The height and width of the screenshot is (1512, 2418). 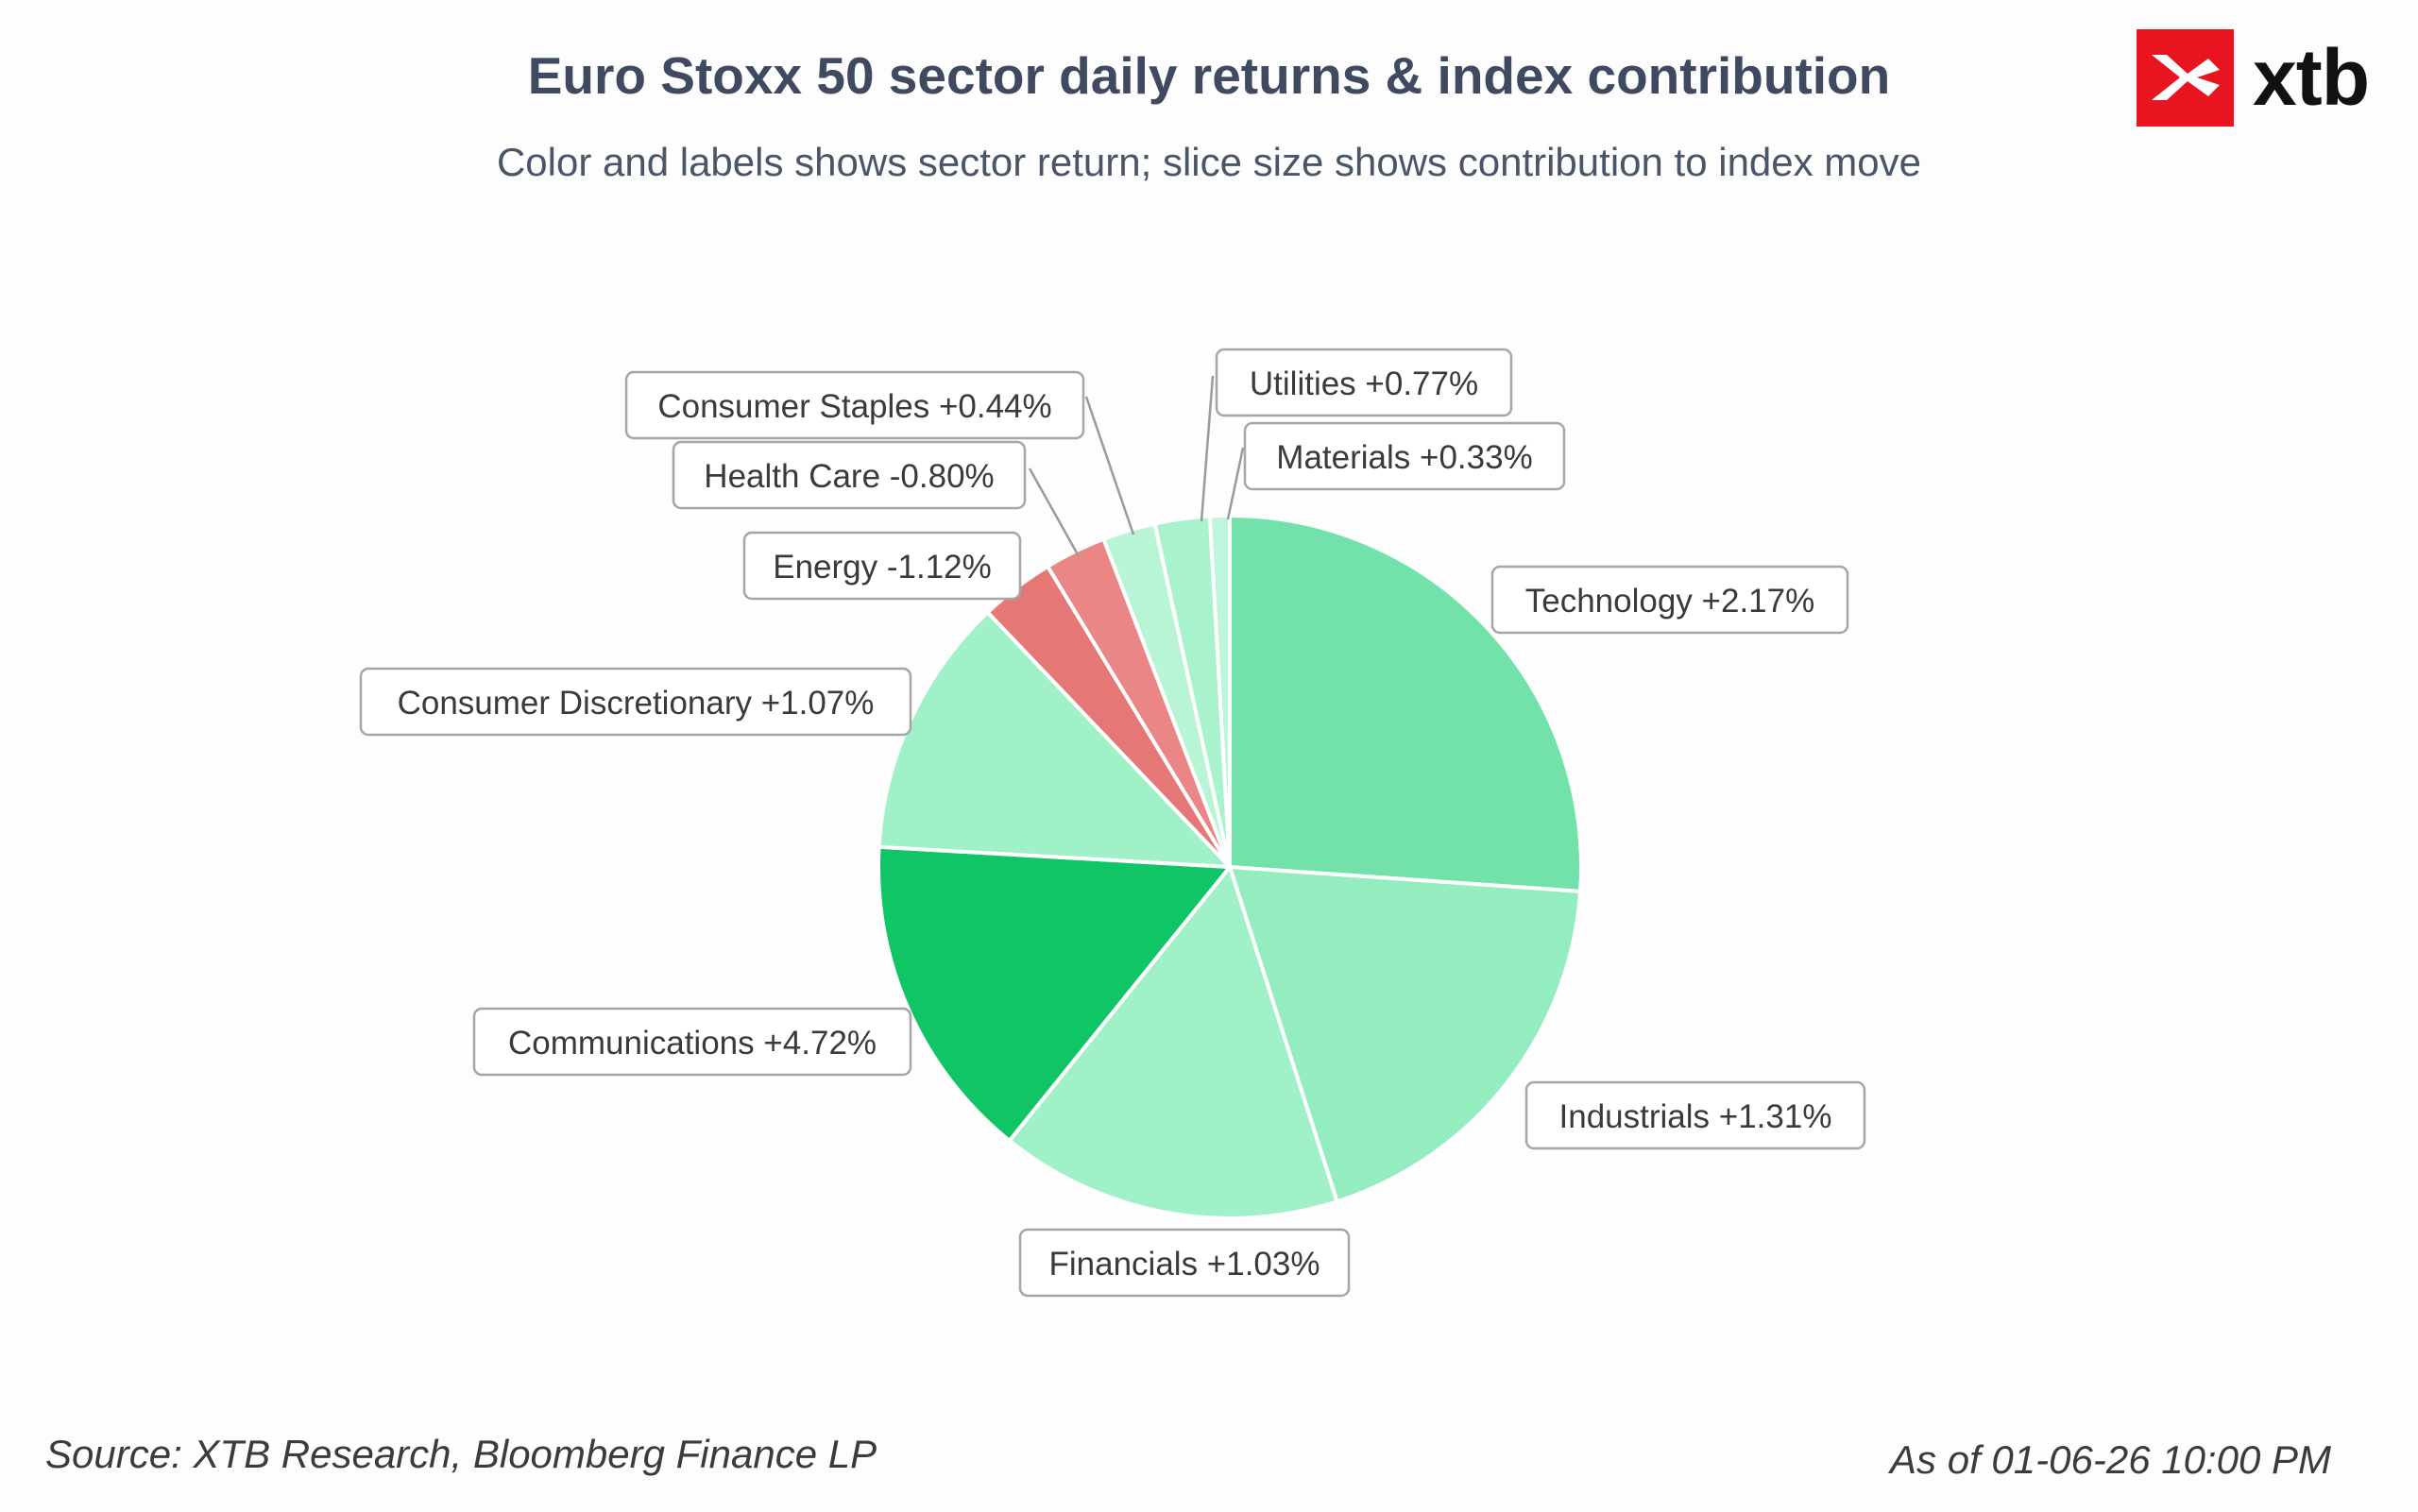 I want to click on slice-label: Industrials +1.31%, so click(x=1695, y=1115).